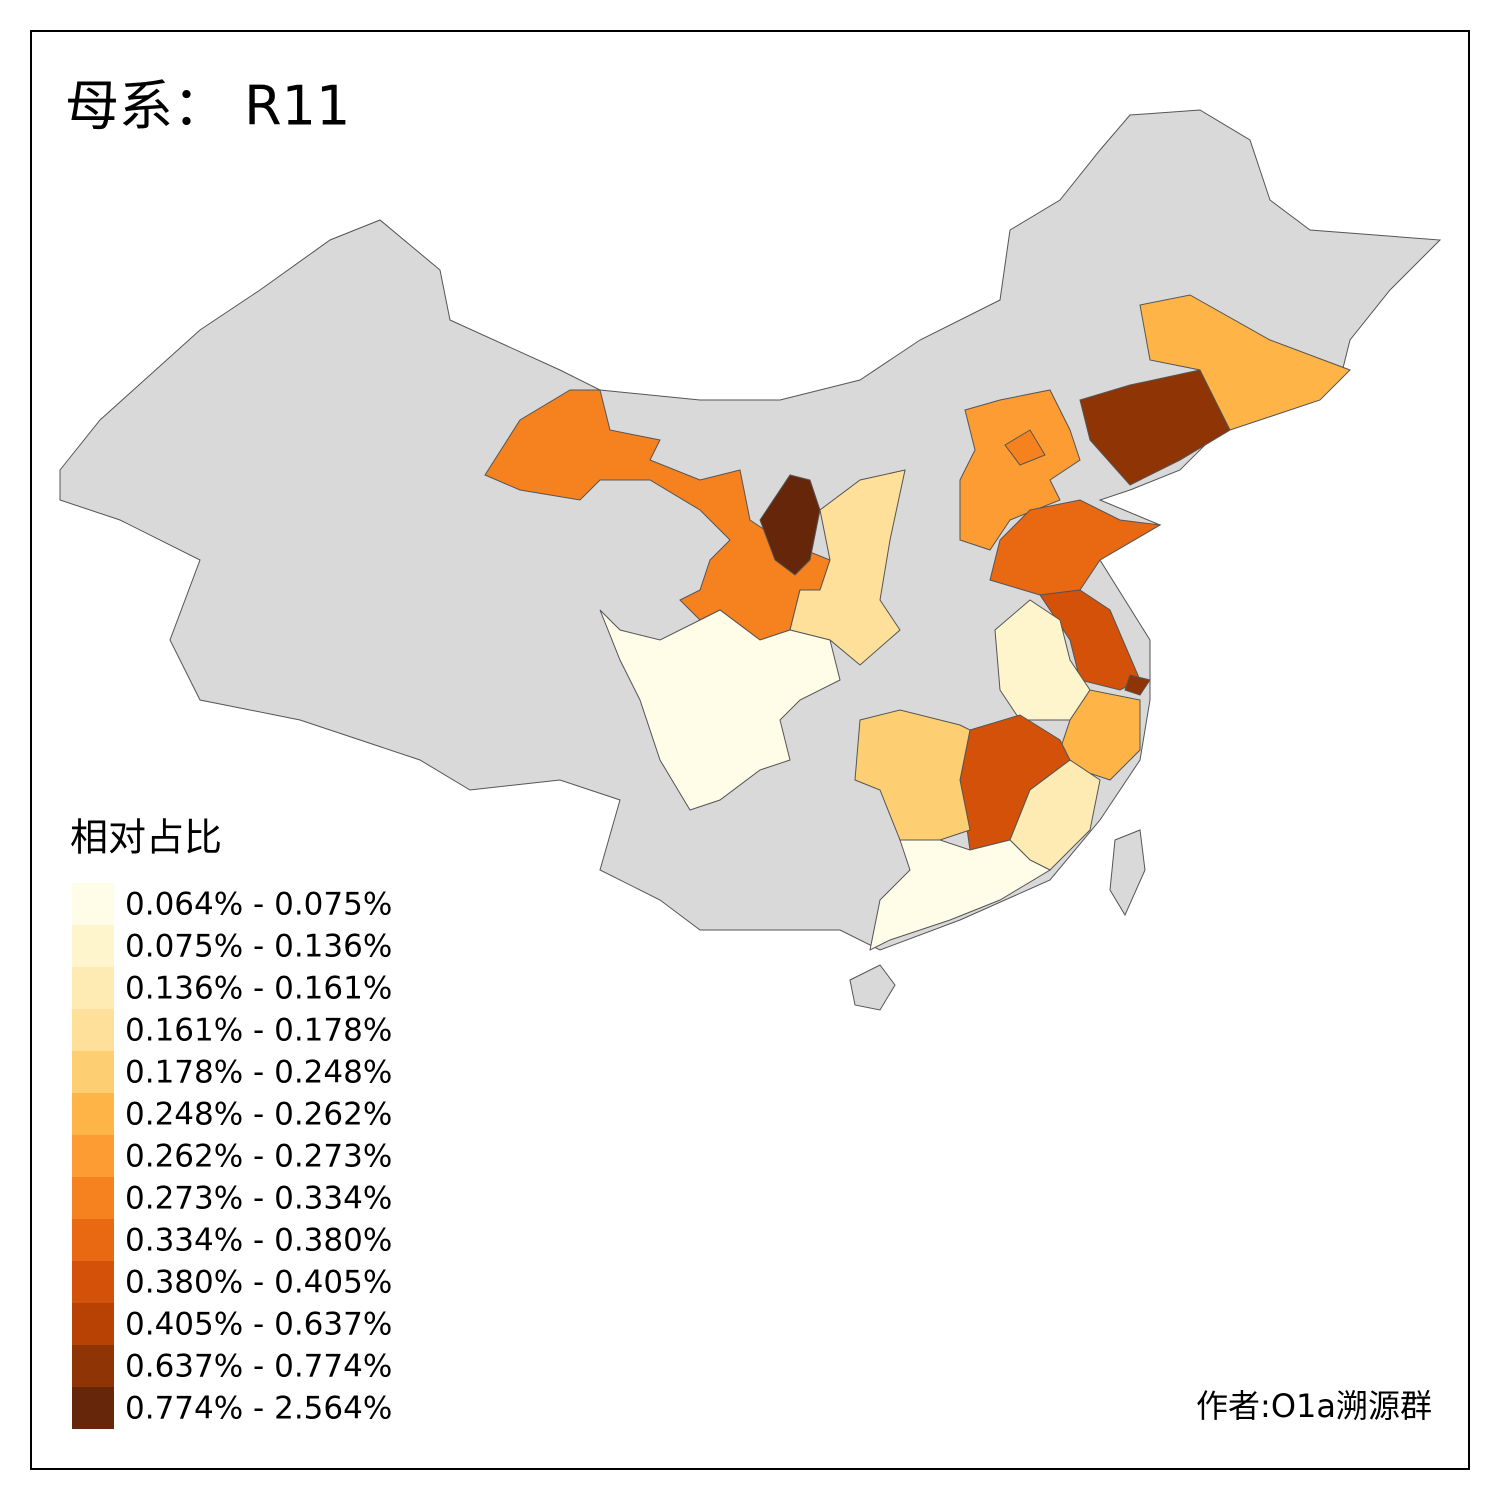 The height and width of the screenshot is (1500, 1500). Describe the element at coordinates (258, 1031) in the screenshot. I see `legend-label: 0.161% - 0.178%` at that location.